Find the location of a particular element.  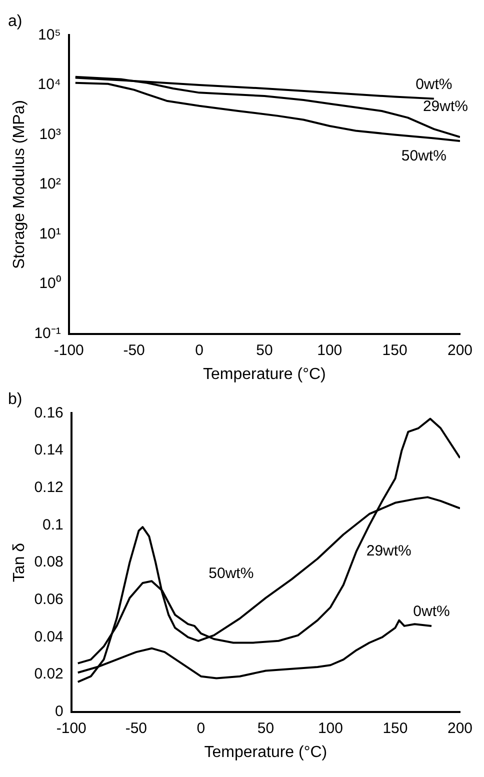

y-tick-label: 10⁵ is located at coordinates (49, 35).